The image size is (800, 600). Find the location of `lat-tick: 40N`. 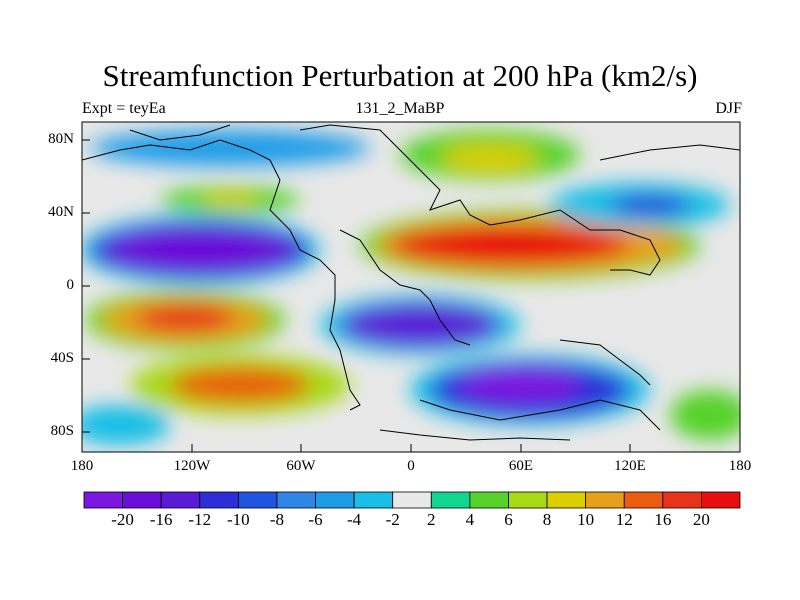

lat-tick: 40N is located at coordinates (61, 212).